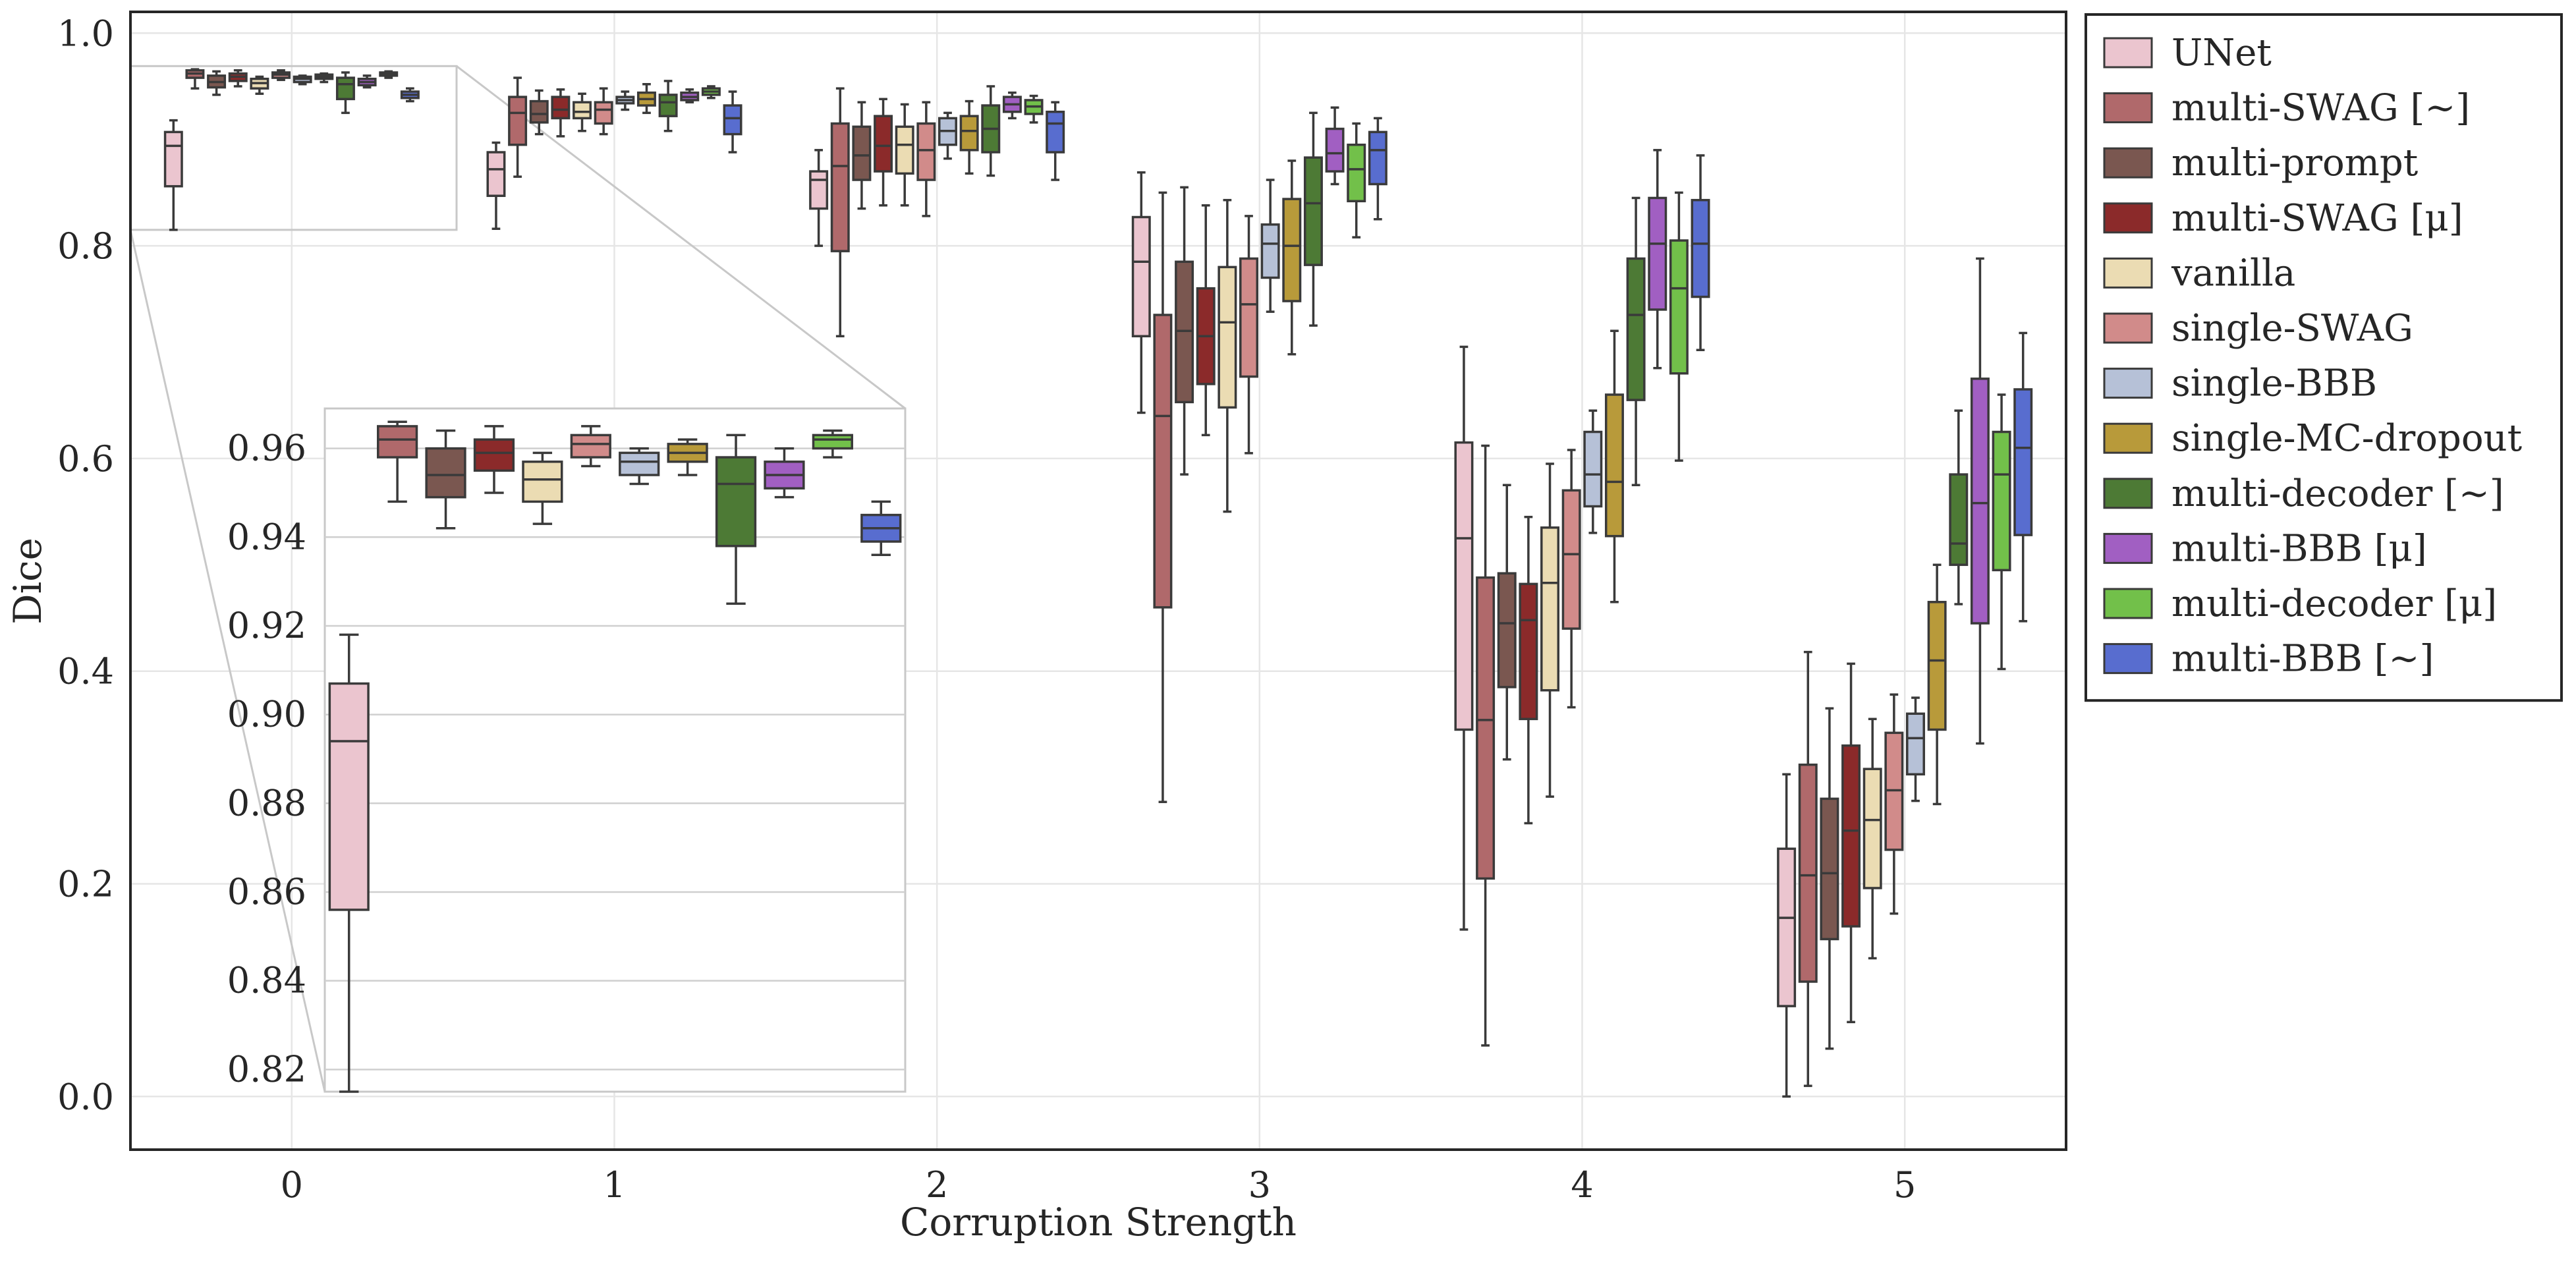 This screenshot has width=2576, height=1261. I want to click on legend-item-multi-decoder-tilde: multi-decoder [~], so click(2303, 493).